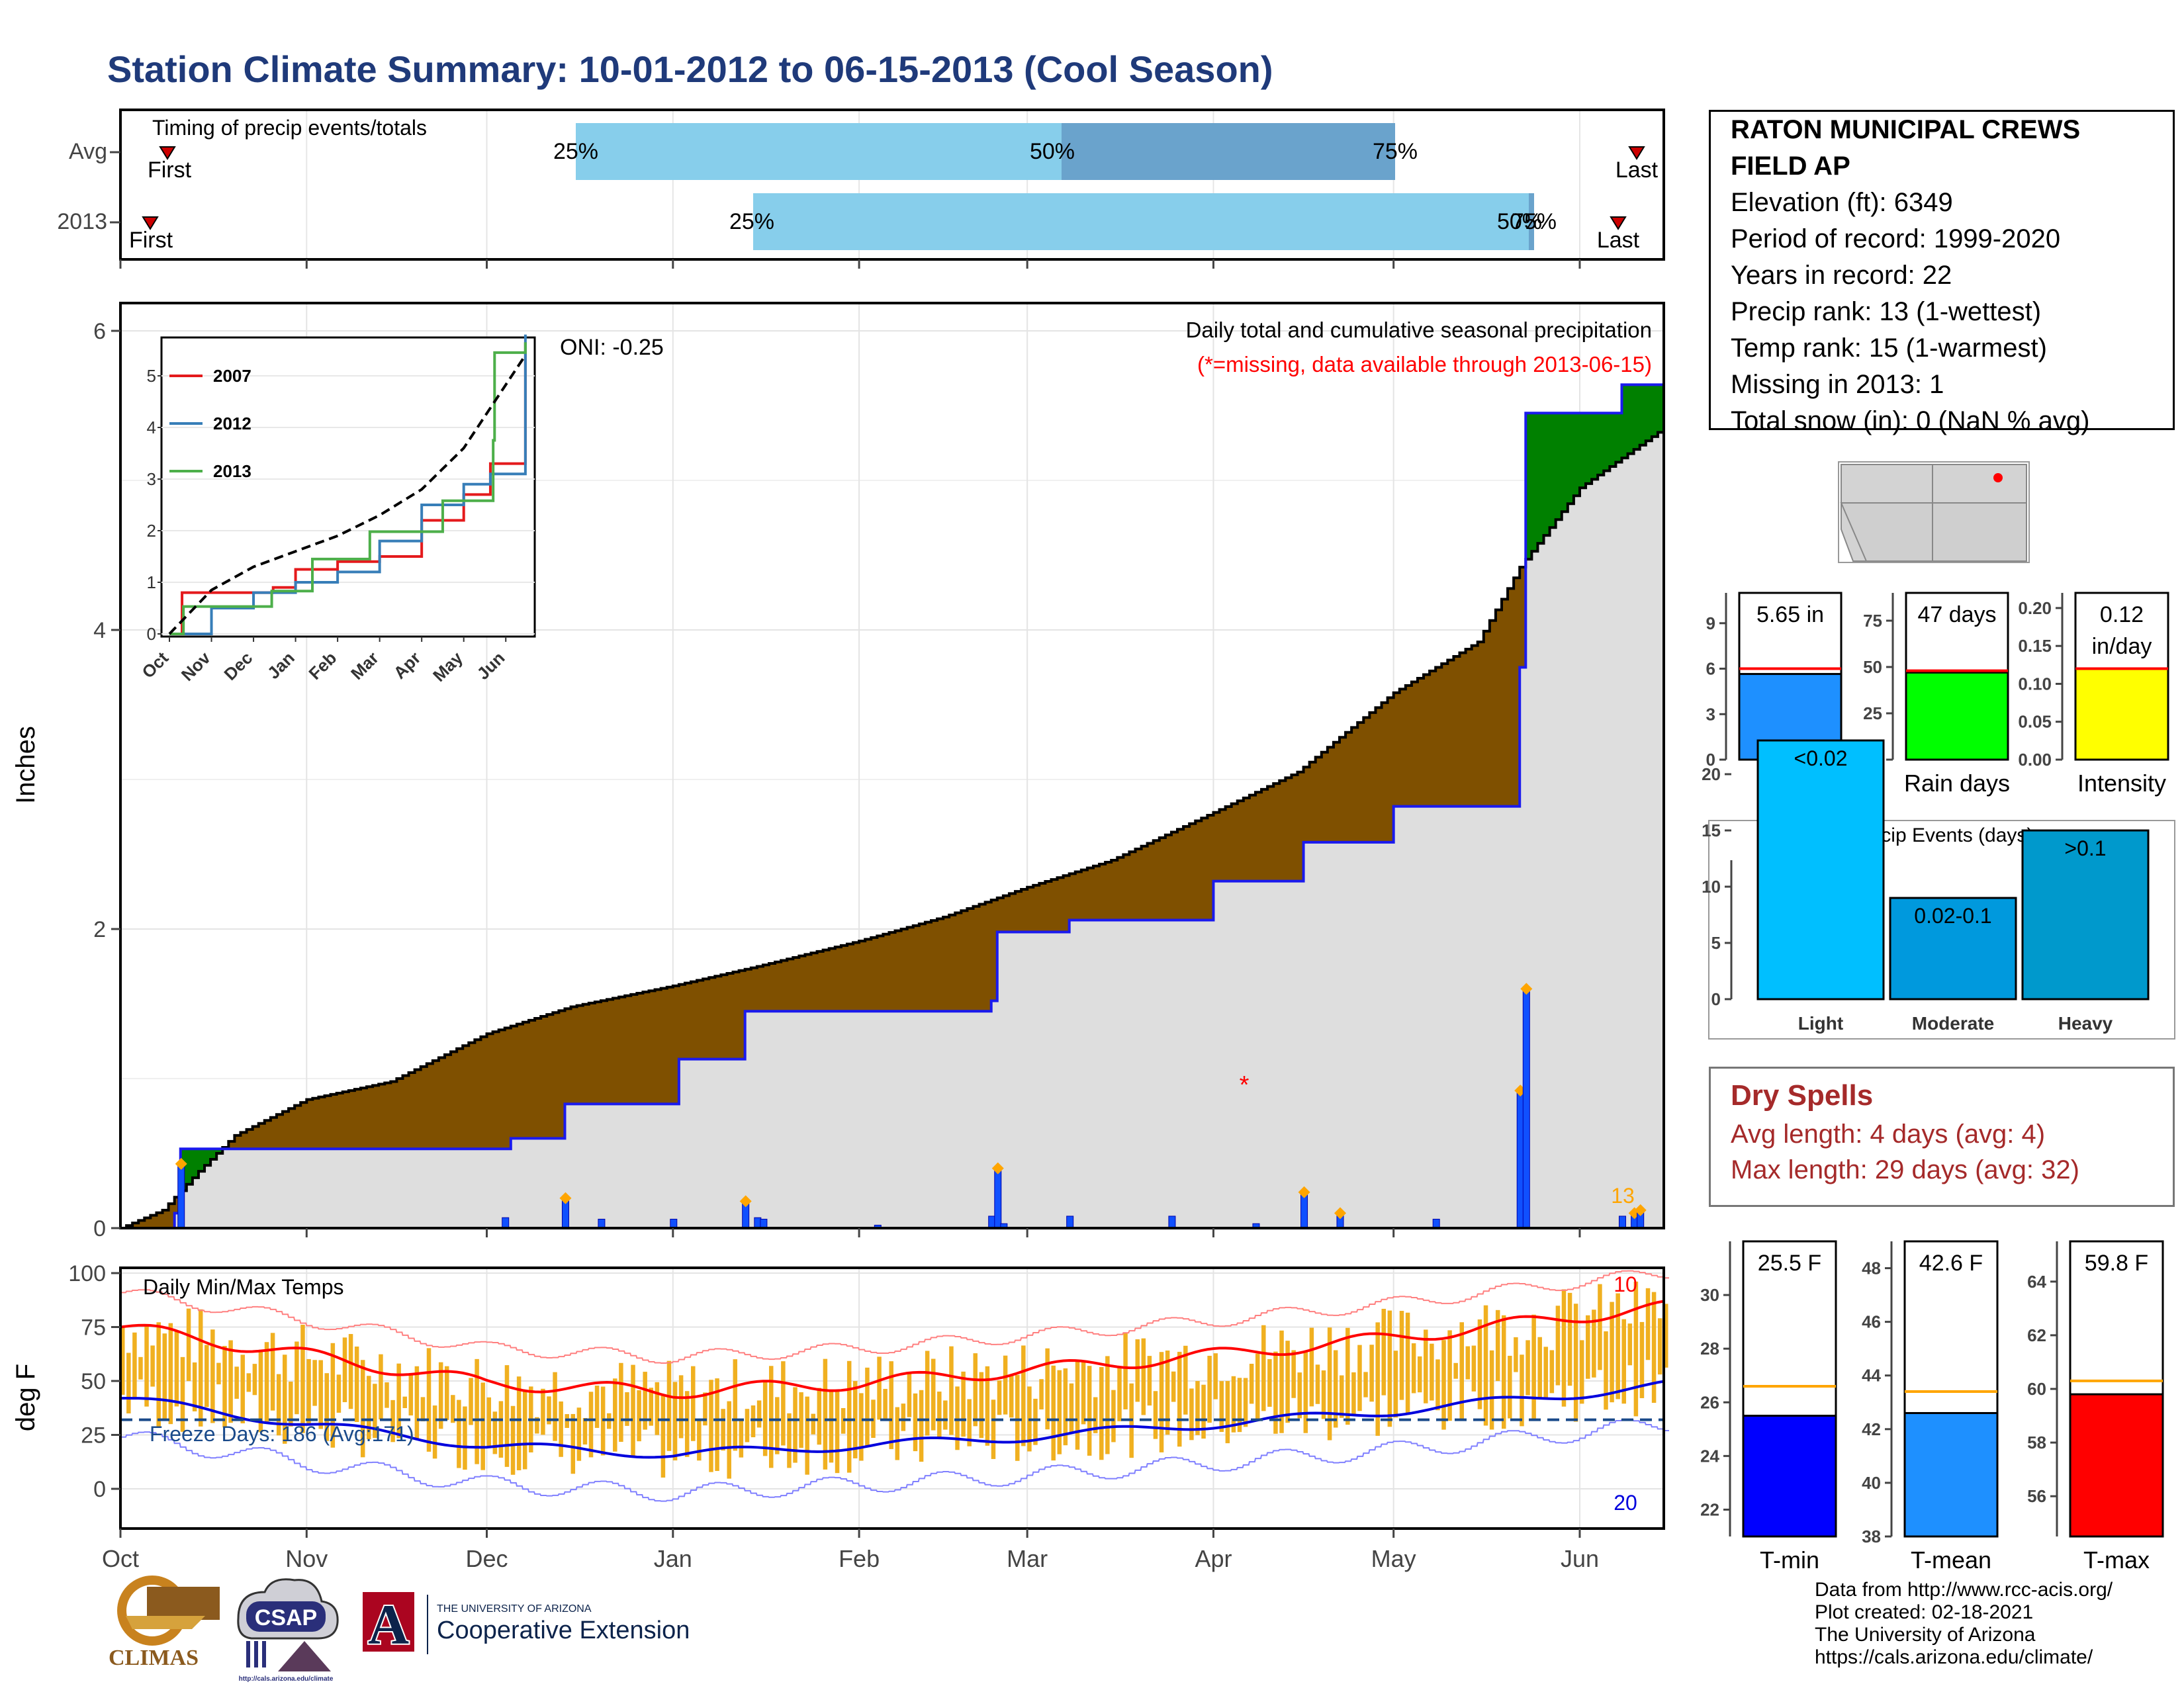 Image resolution: width=2184 pixels, height=1688 pixels. I want to click on month-label: Jan, so click(673, 1558).